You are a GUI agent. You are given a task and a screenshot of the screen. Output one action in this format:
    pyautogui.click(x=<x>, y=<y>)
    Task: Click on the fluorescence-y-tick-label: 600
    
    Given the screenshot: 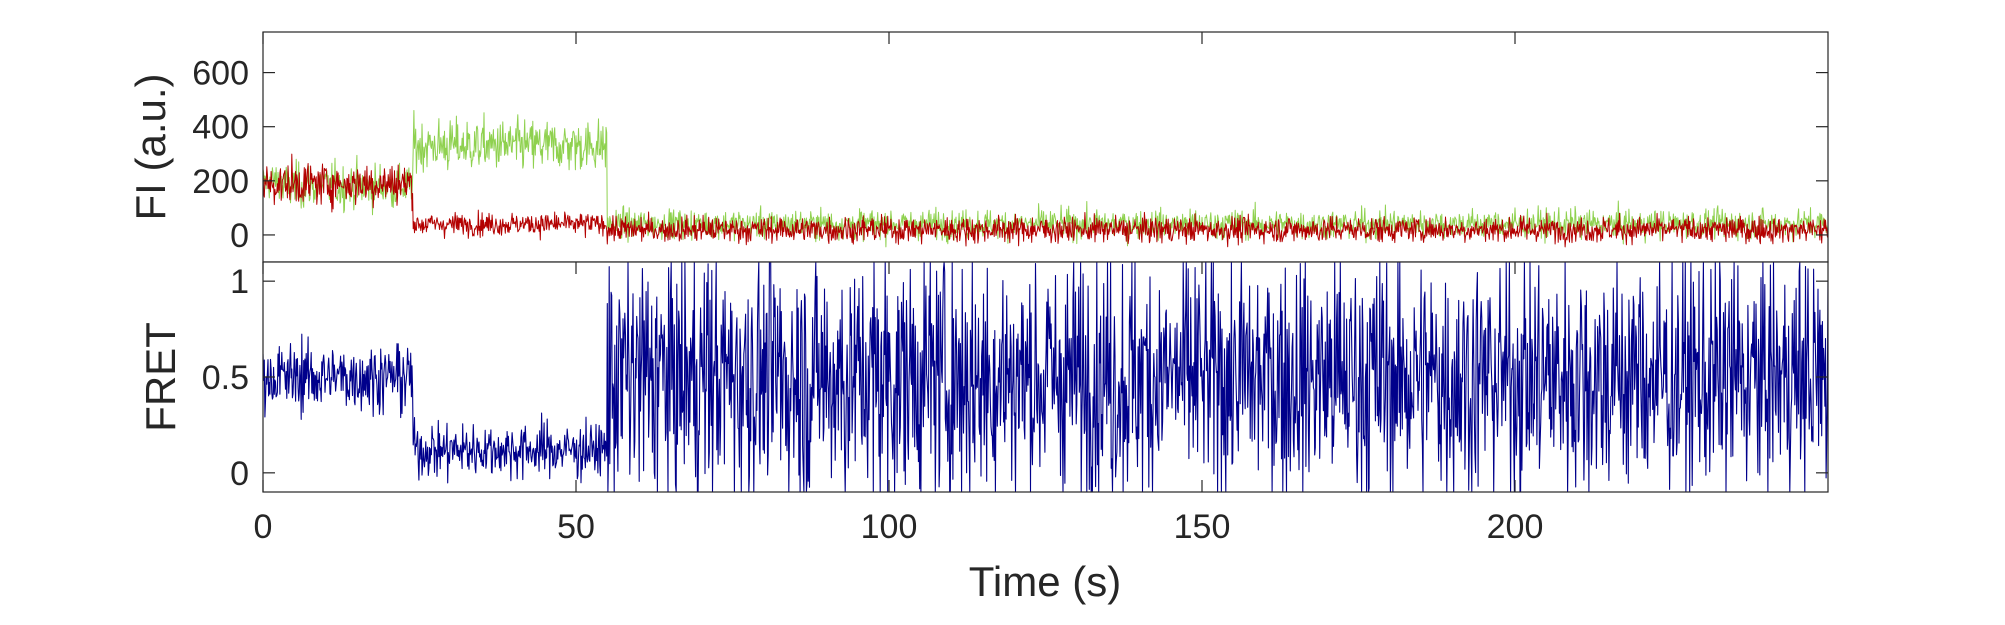 What is the action you would take?
    pyautogui.click(x=220, y=74)
    